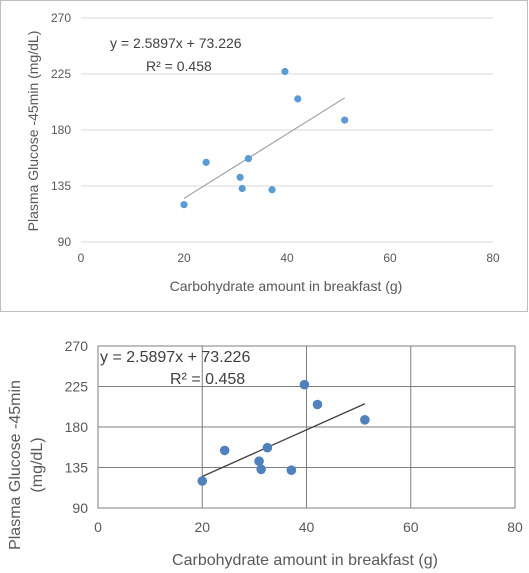 This screenshot has height=573, width=529. What do you see at coordinates (179, 66) in the screenshot?
I see `trendline-r2: R² = 0.458` at bounding box center [179, 66].